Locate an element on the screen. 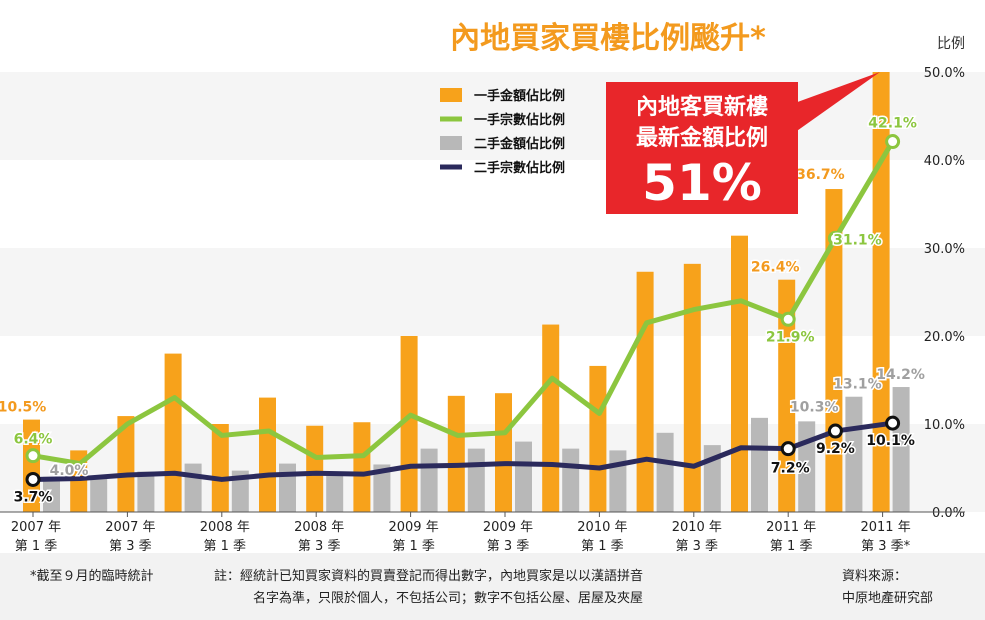 Image resolution: width=985 pixels, height=620 pixels. x-tick-label-18-line1: 2011 年 is located at coordinates (885, 527).